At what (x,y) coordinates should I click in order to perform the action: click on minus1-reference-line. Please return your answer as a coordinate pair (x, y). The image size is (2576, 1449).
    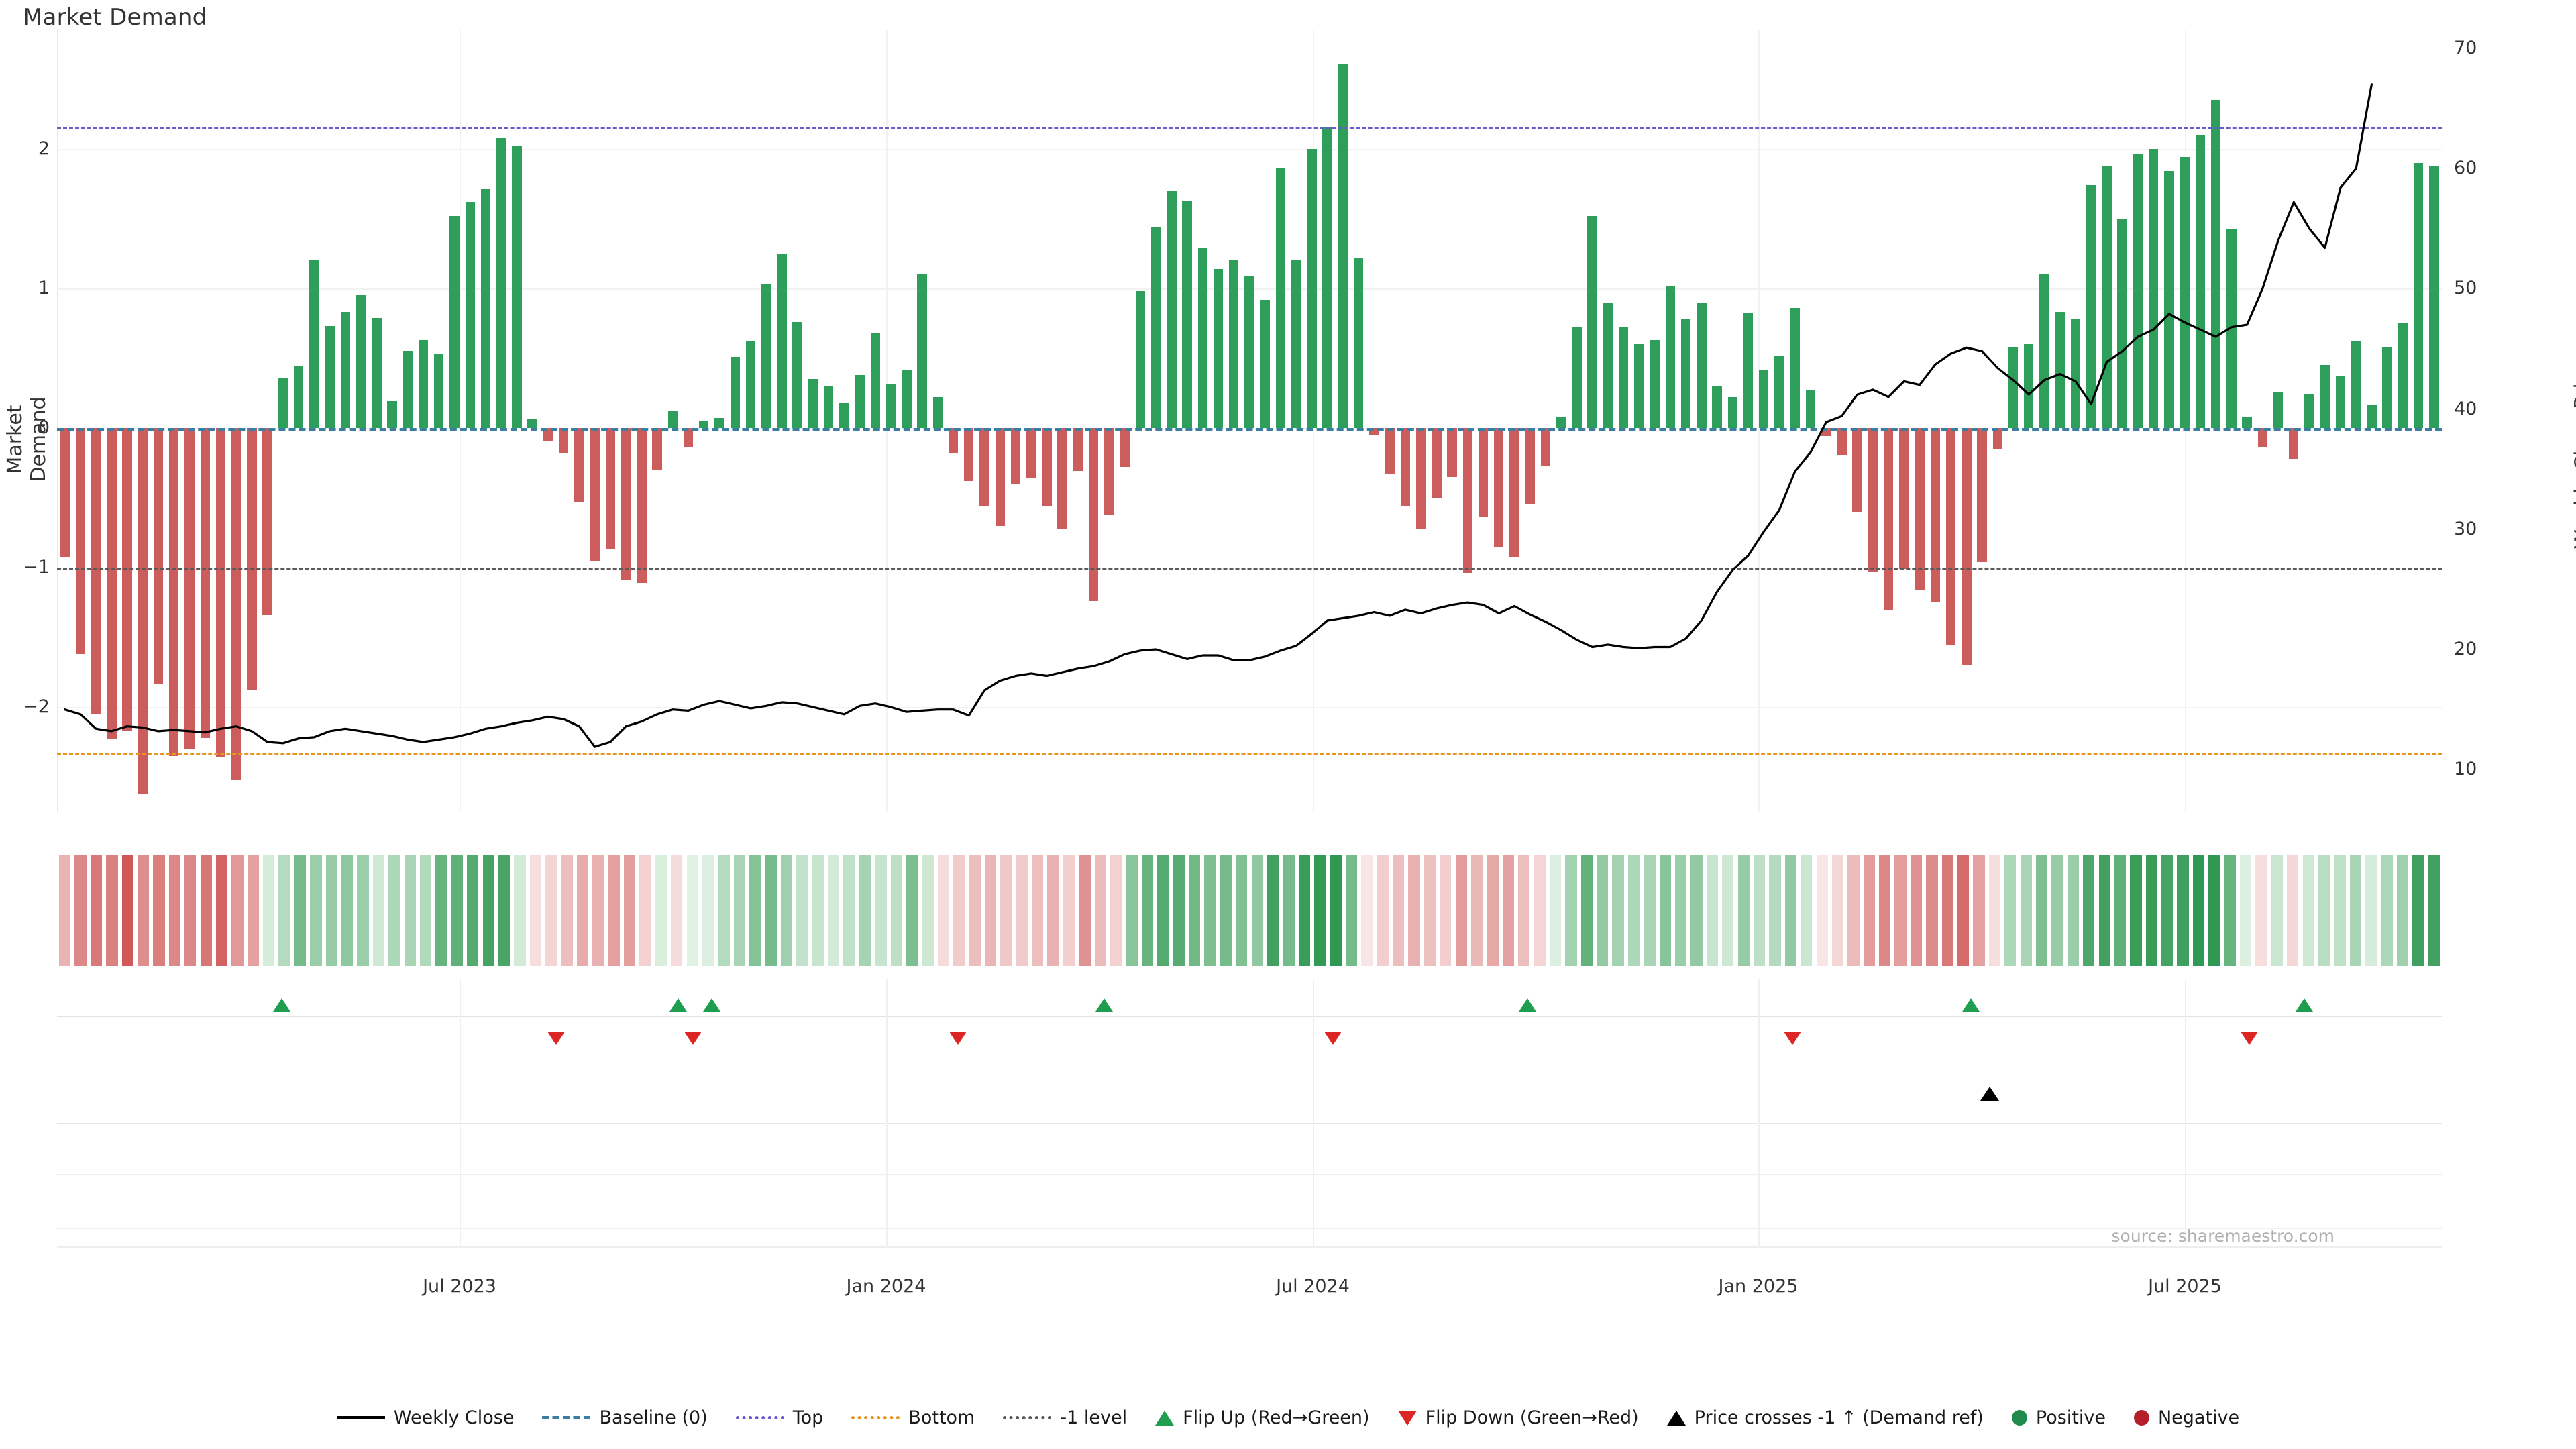
    Looking at the image, I should click on (1249, 568).